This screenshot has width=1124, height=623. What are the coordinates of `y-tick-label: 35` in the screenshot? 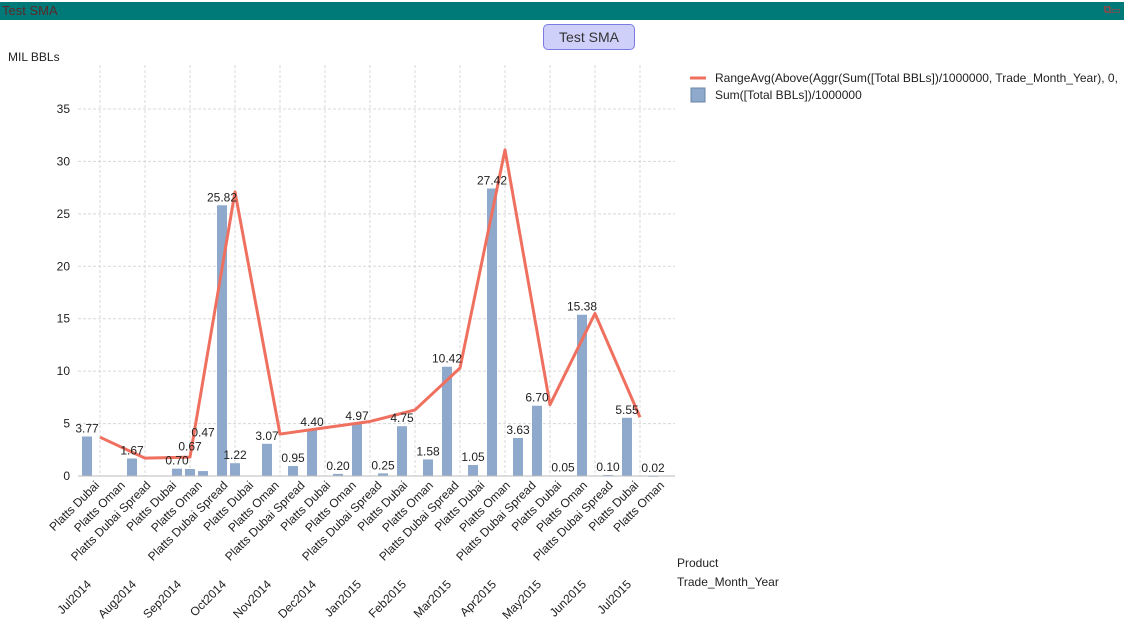 It's located at (64, 109).